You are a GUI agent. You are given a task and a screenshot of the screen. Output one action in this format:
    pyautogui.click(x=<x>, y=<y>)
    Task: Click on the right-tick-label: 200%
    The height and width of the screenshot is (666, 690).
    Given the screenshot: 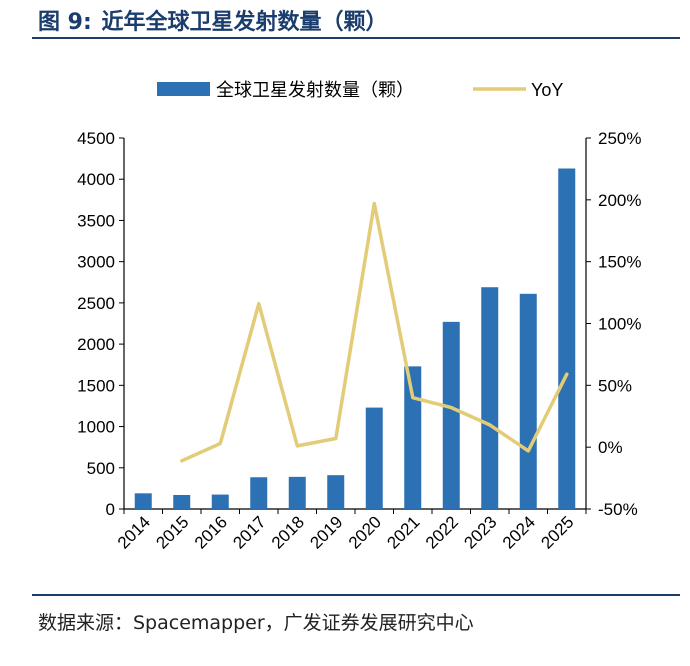 What is the action you would take?
    pyautogui.click(x=619, y=200)
    